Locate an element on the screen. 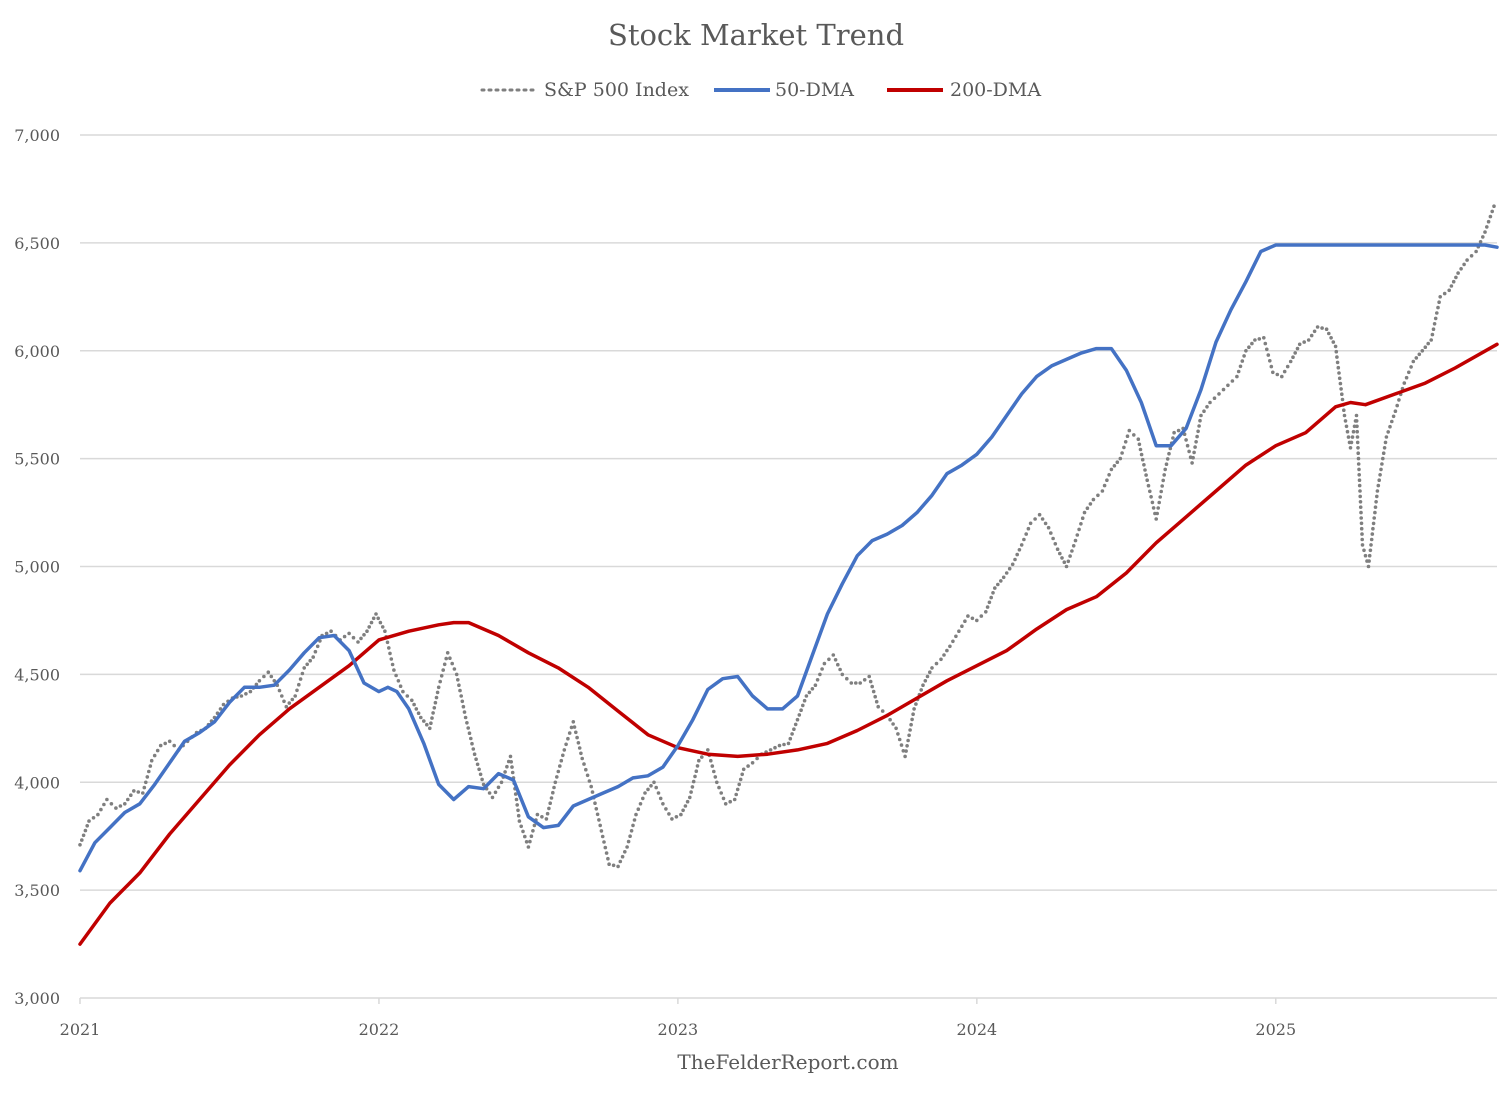 The height and width of the screenshot is (1094, 1511). legend-item-200dma: 200-DMA is located at coordinates (964, 90).